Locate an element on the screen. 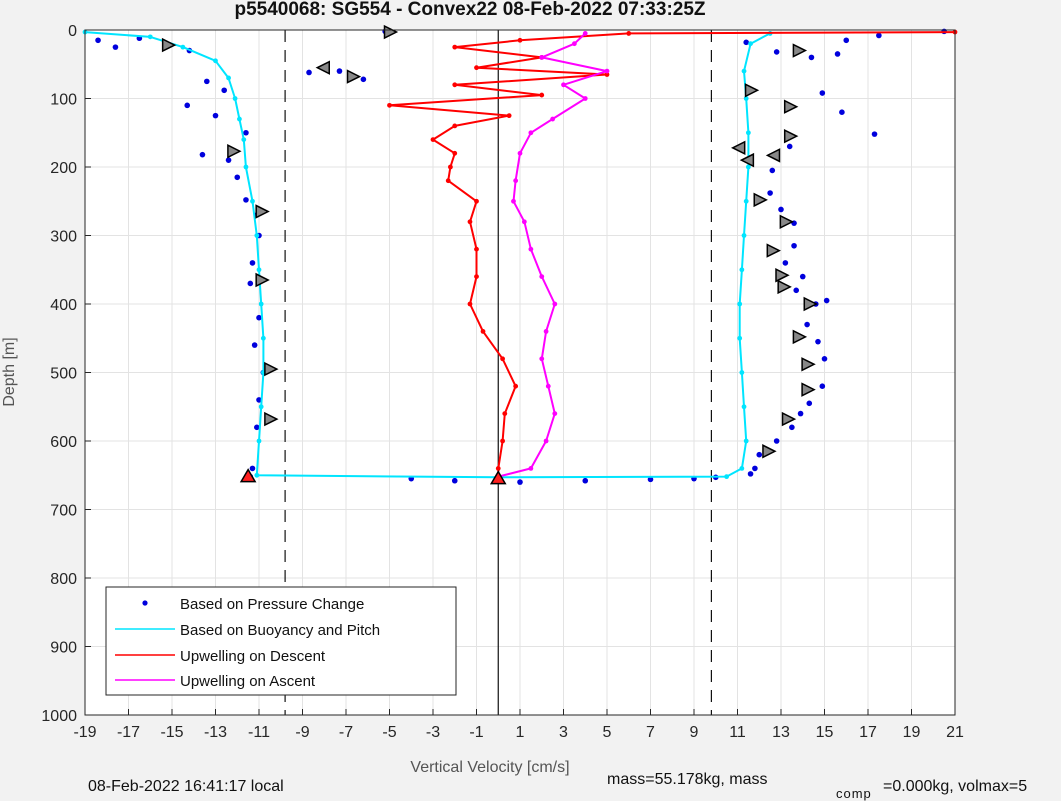 The image size is (1061, 801). x-tick-label: 1 is located at coordinates (520, 732).